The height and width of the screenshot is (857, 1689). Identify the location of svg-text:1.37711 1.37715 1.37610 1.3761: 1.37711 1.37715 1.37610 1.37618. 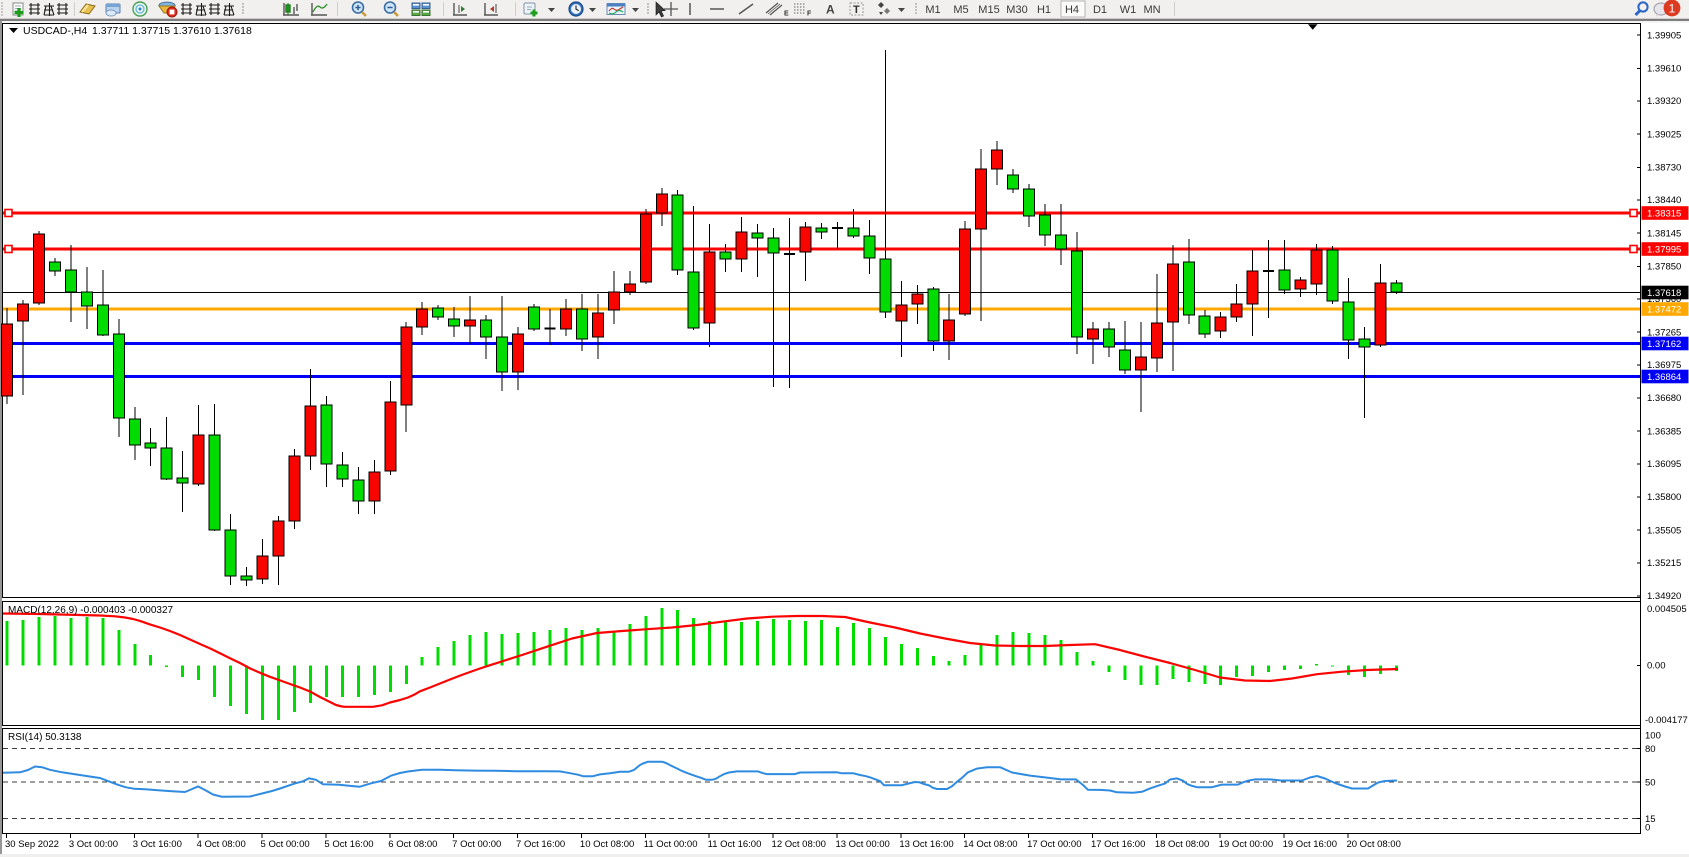
(172, 31).